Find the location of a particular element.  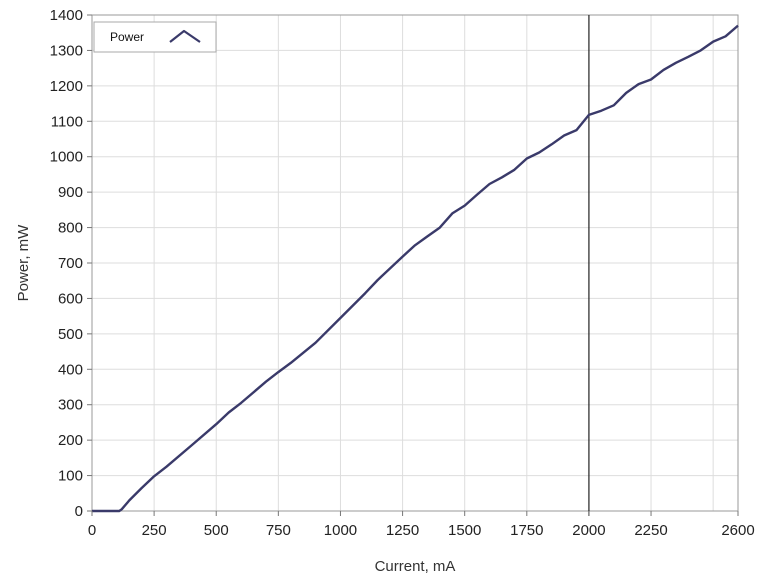

y-tick-label: 1300 is located at coordinates (66, 50).